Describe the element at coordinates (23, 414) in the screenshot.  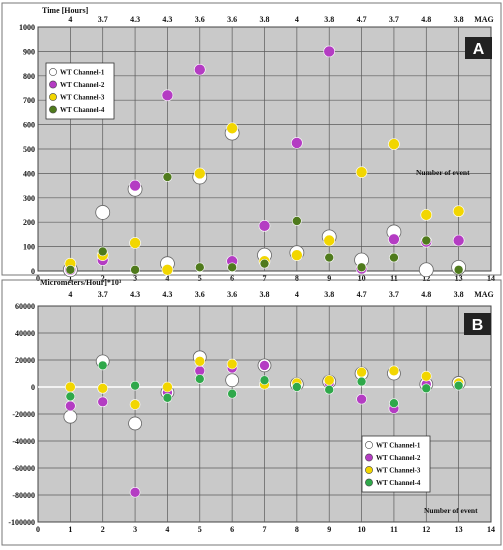
I see `y-tick-label: -20000` at that location.